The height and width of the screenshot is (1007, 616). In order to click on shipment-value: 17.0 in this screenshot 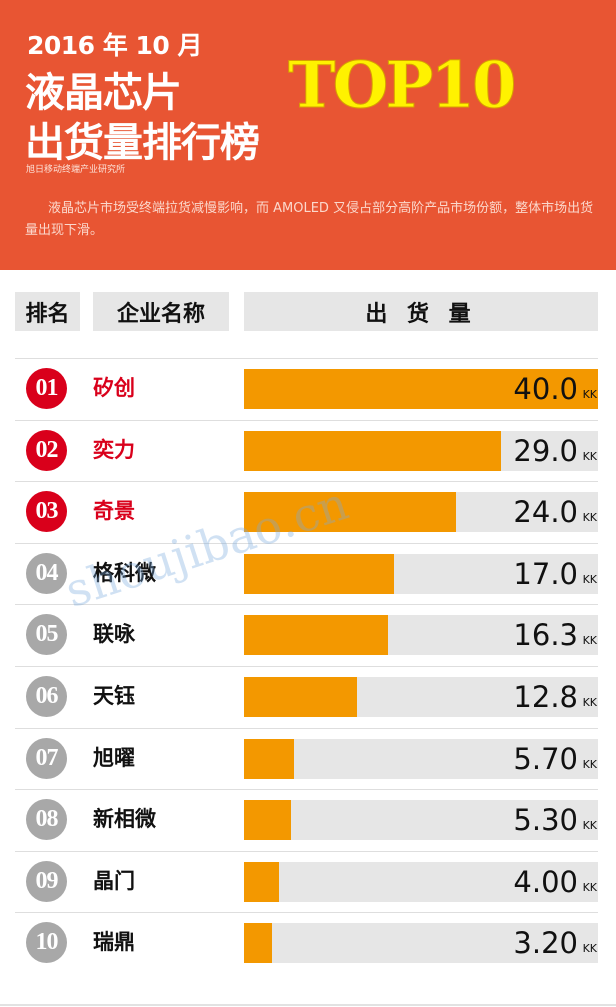, I will do `click(545, 573)`.